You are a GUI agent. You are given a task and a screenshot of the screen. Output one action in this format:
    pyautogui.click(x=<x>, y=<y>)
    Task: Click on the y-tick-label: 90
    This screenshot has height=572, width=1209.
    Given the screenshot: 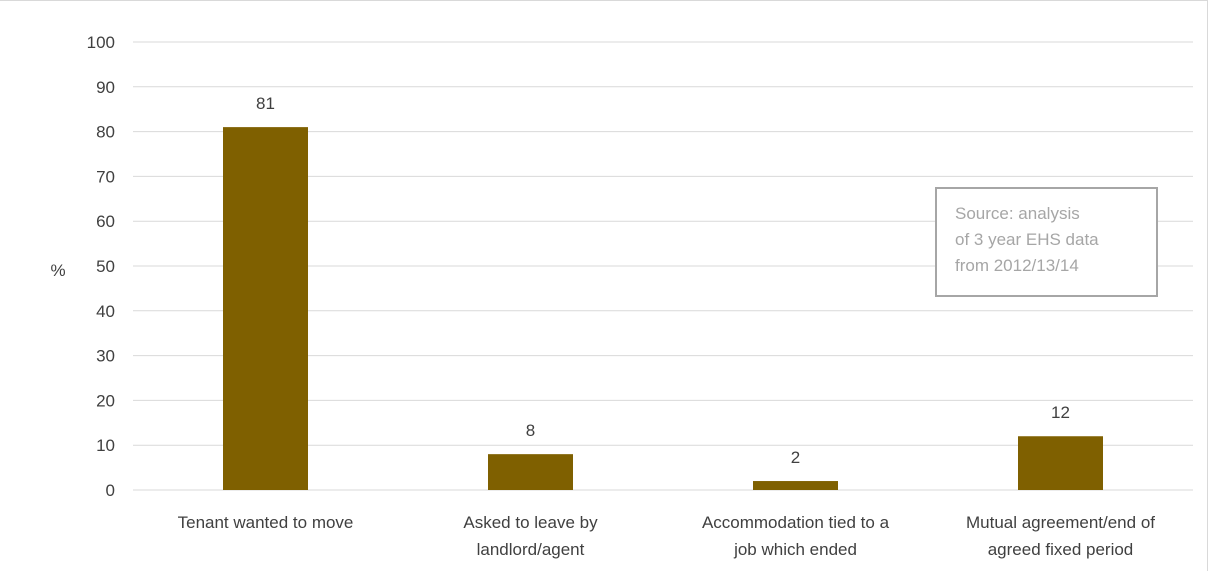 What is the action you would take?
    pyautogui.click(x=105, y=87)
    